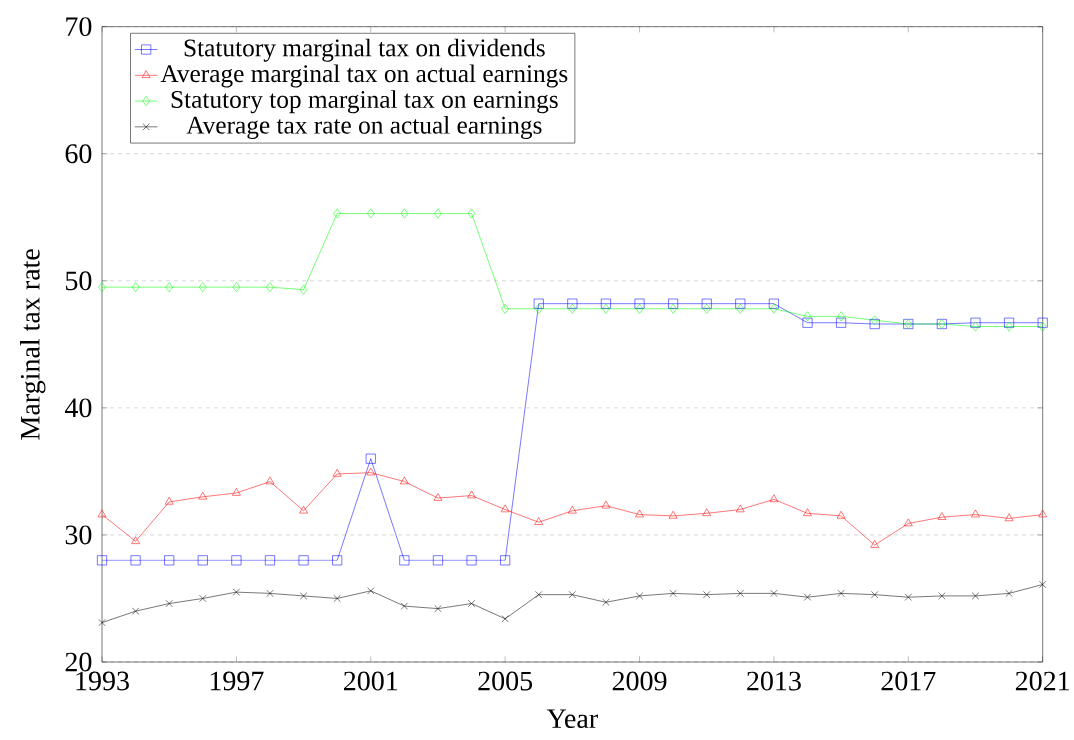 The width and height of the screenshot is (1074, 740). I want to click on x-tick-label: 2021, so click(1042, 681).